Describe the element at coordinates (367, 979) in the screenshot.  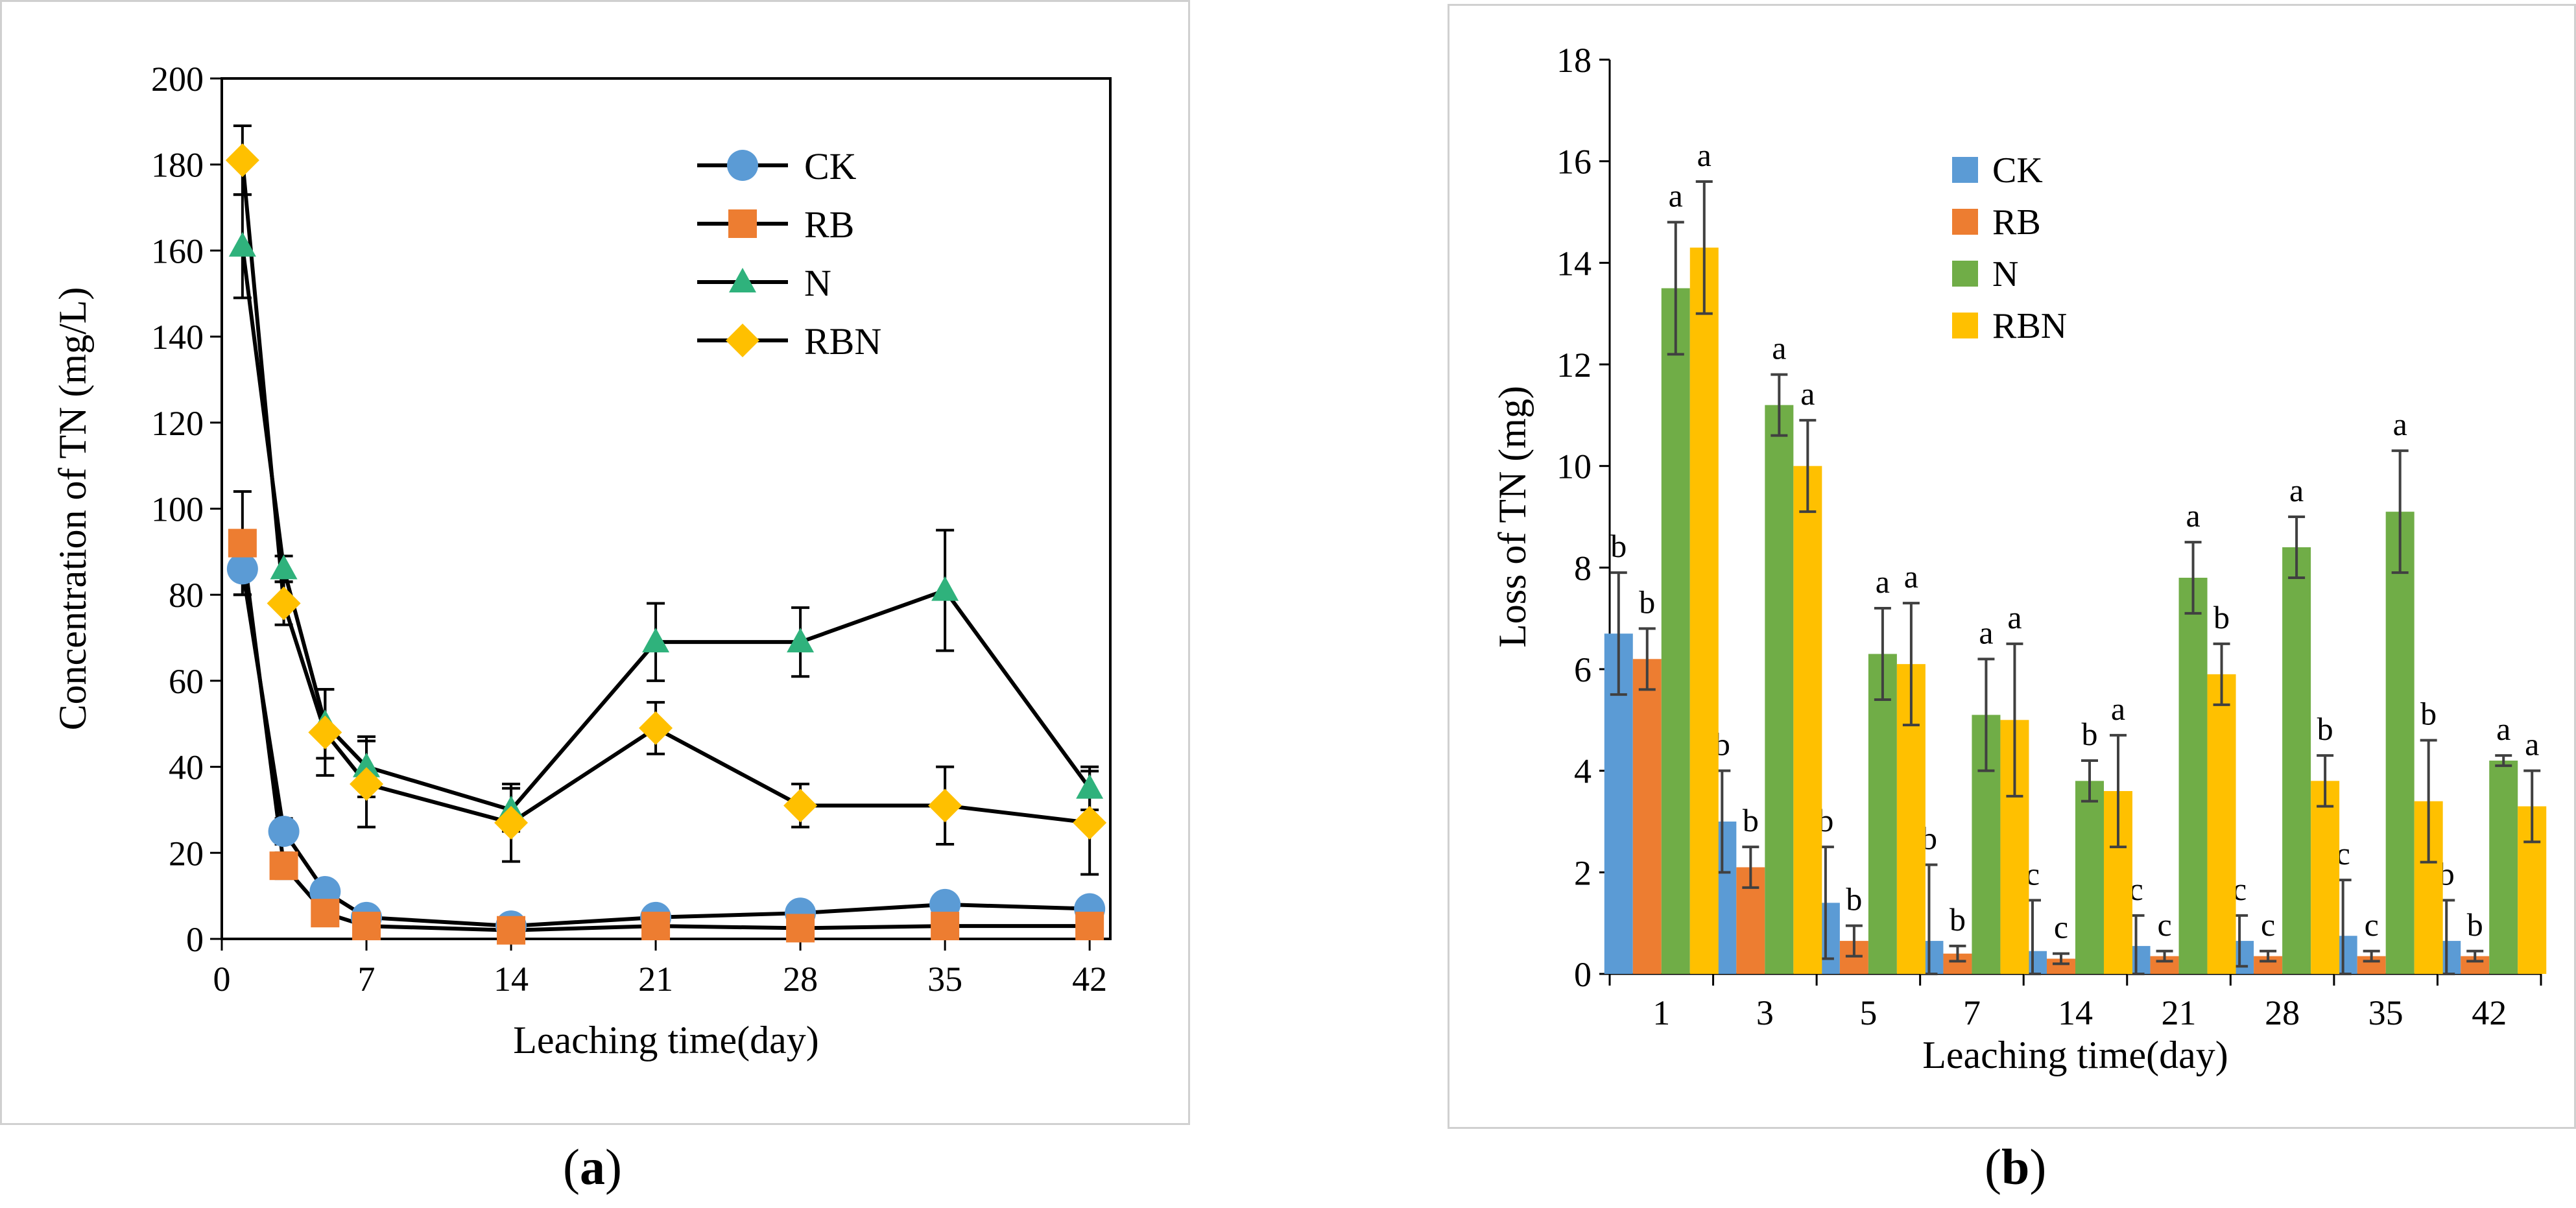
I see `chart-a-x-tick-label: 7` at that location.